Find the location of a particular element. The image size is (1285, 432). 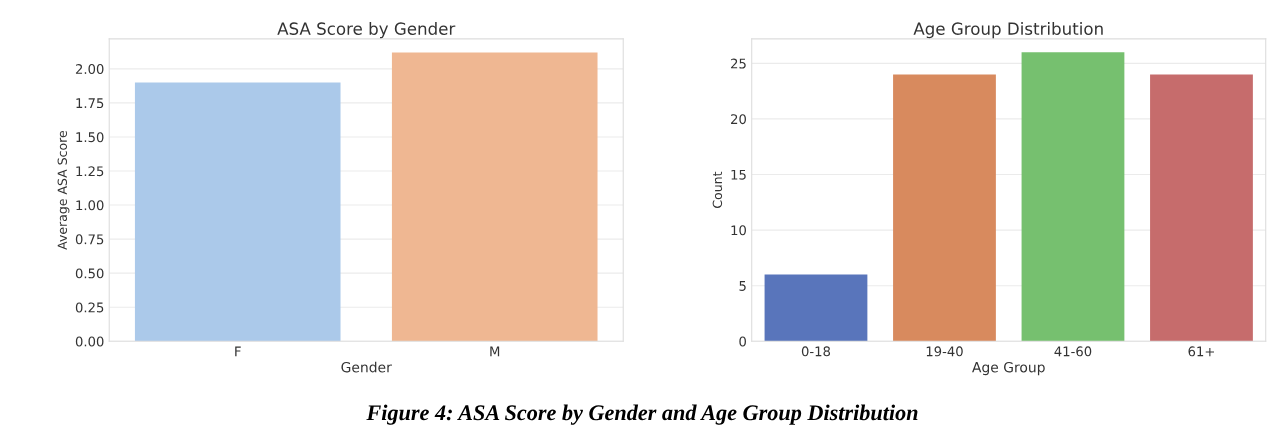

y-tick-label: 0.50 is located at coordinates (89, 273).